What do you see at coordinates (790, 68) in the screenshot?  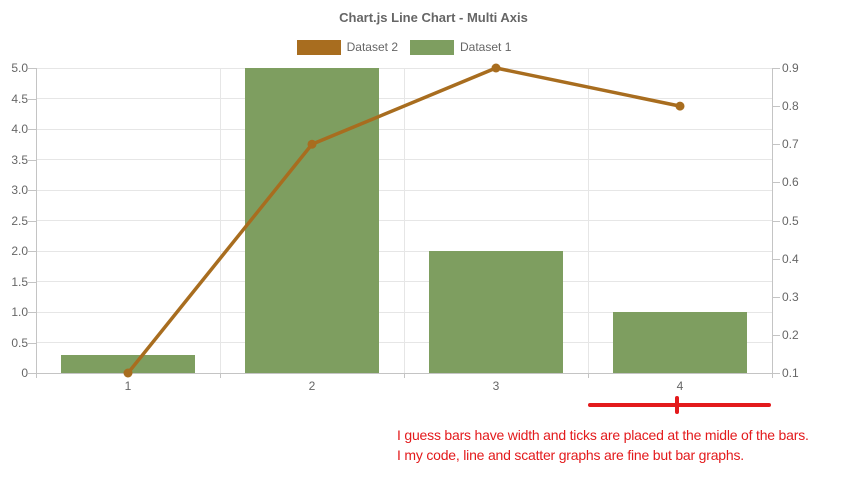 I see `right-axis-tick-label: 0.9` at bounding box center [790, 68].